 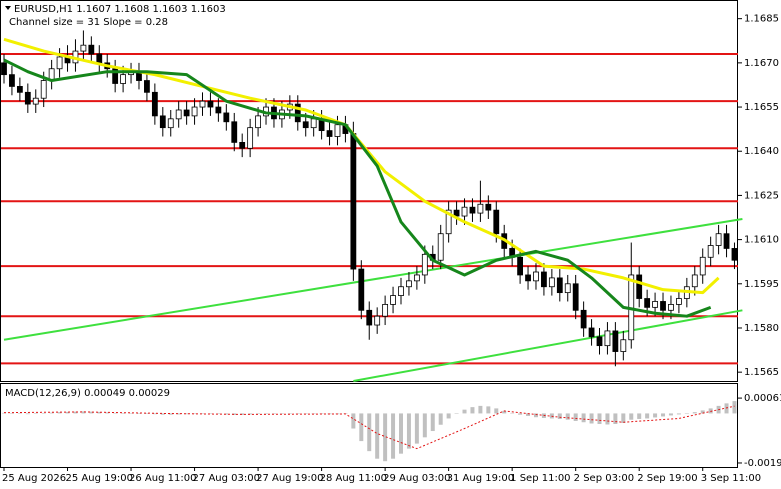 I want to click on x-tick-label: 27 Aug 03:00, so click(x=226, y=478).